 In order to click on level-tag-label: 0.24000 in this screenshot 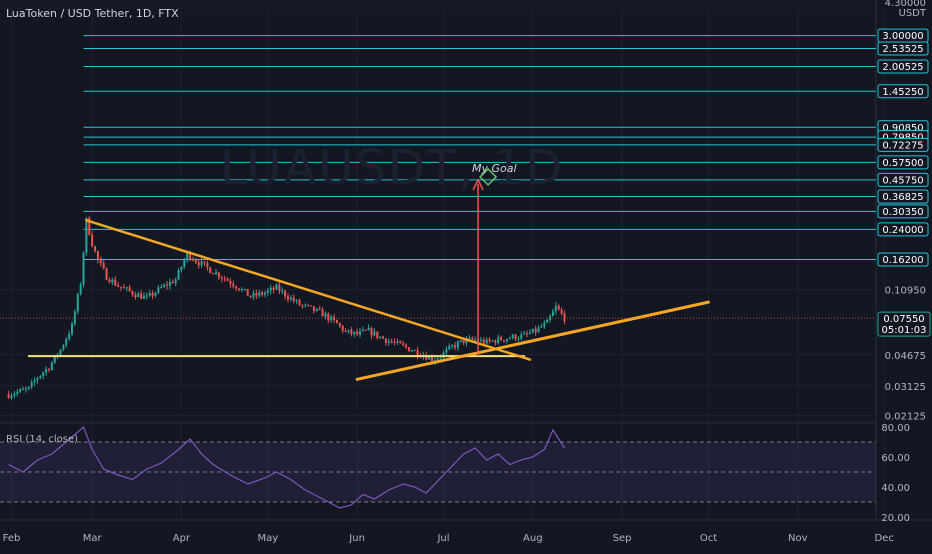, I will do `click(902, 230)`.